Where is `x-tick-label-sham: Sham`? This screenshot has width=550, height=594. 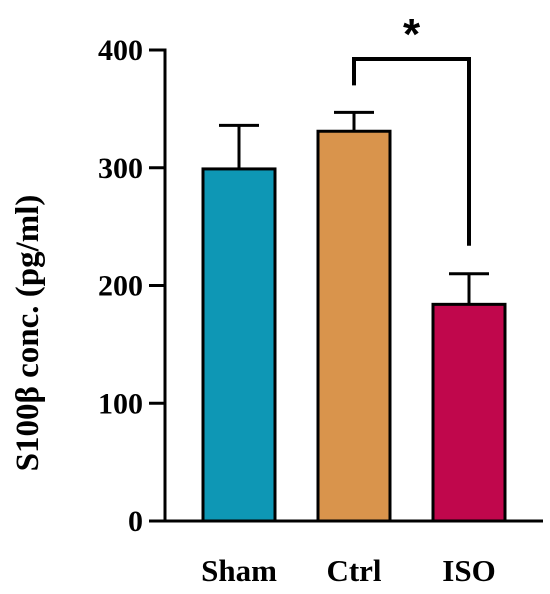
x-tick-label-sham: Sham is located at coordinates (239, 570).